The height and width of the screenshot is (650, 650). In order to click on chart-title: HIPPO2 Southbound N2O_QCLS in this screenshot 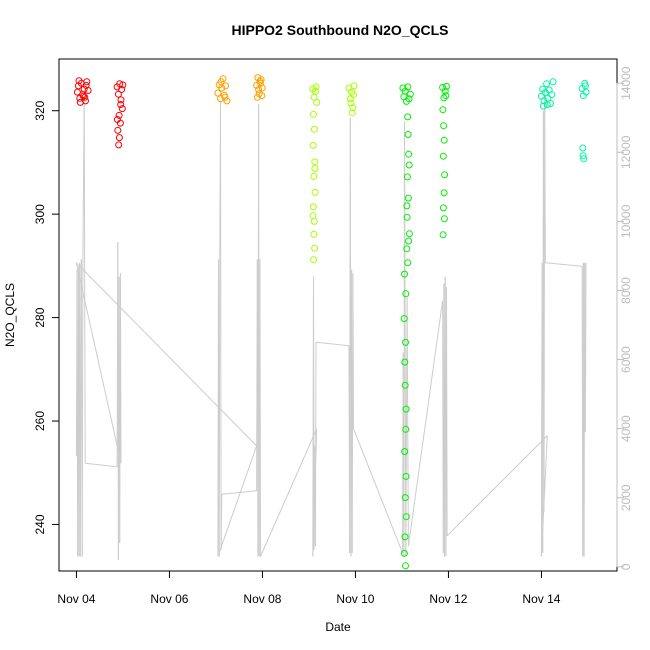, I will do `click(339, 30)`.